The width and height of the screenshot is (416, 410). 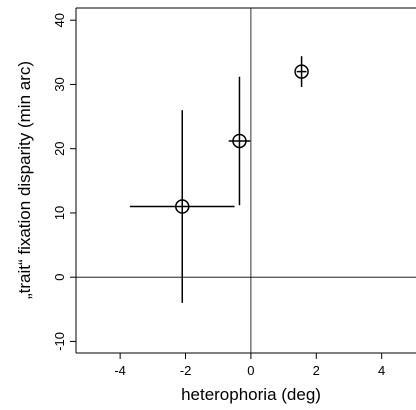 I want to click on y-tick-label: 40, so click(x=59, y=20).